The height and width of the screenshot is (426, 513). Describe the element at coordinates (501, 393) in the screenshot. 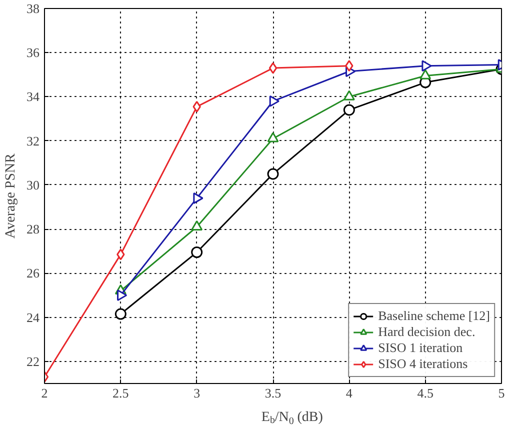

I see `x-tick-label: 5` at that location.